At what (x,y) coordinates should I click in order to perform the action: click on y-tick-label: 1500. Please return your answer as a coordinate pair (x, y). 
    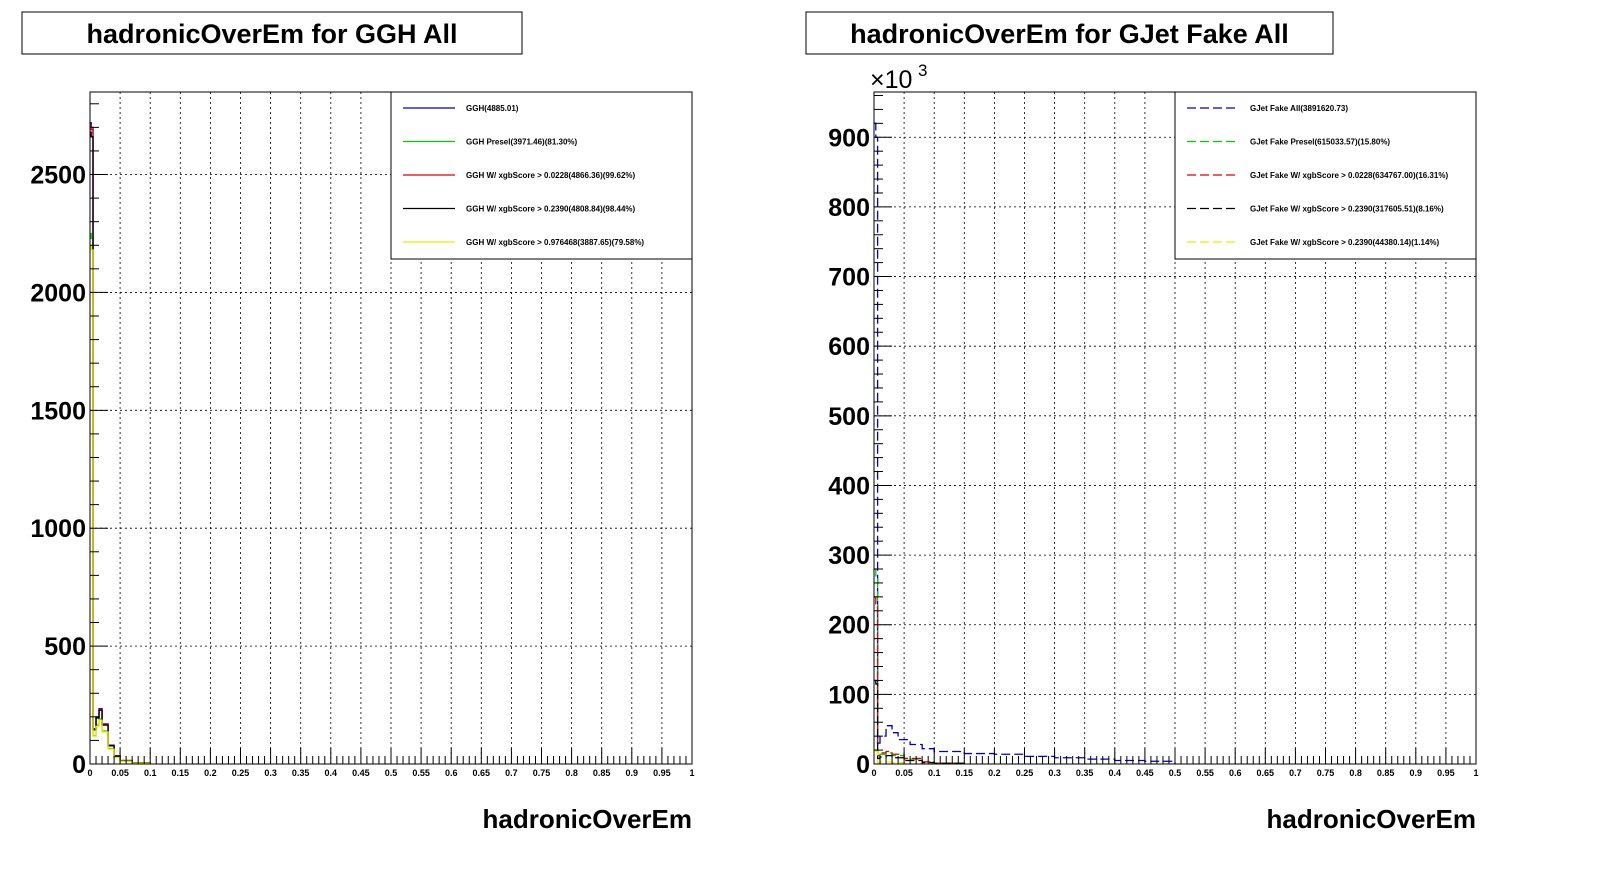
    Looking at the image, I should click on (58, 411).